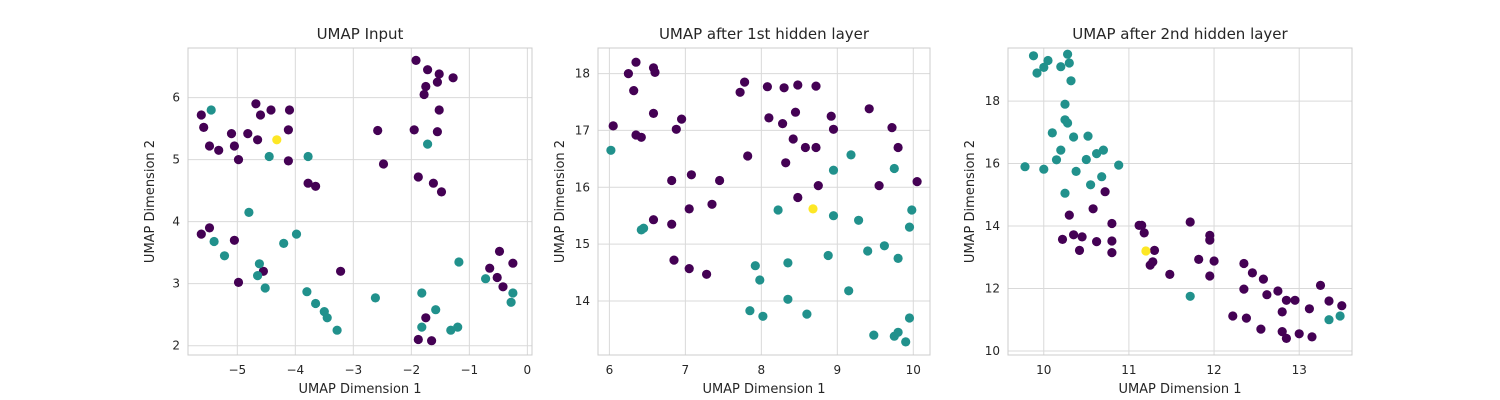 The height and width of the screenshot is (400, 1500). Describe the element at coordinates (353, 370) in the screenshot. I see `x-tick-label: −3` at that location.